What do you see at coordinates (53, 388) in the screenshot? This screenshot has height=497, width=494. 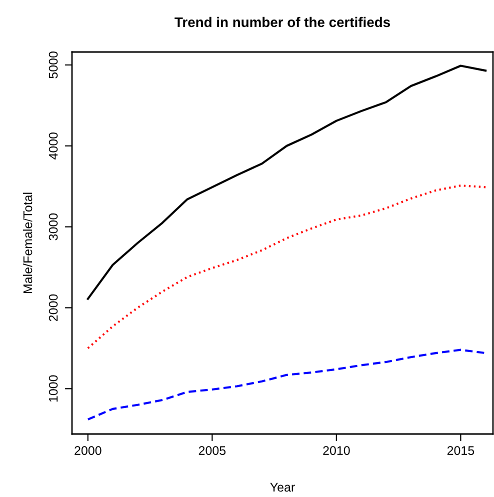 I see `y-tick-label: 1000` at bounding box center [53, 388].